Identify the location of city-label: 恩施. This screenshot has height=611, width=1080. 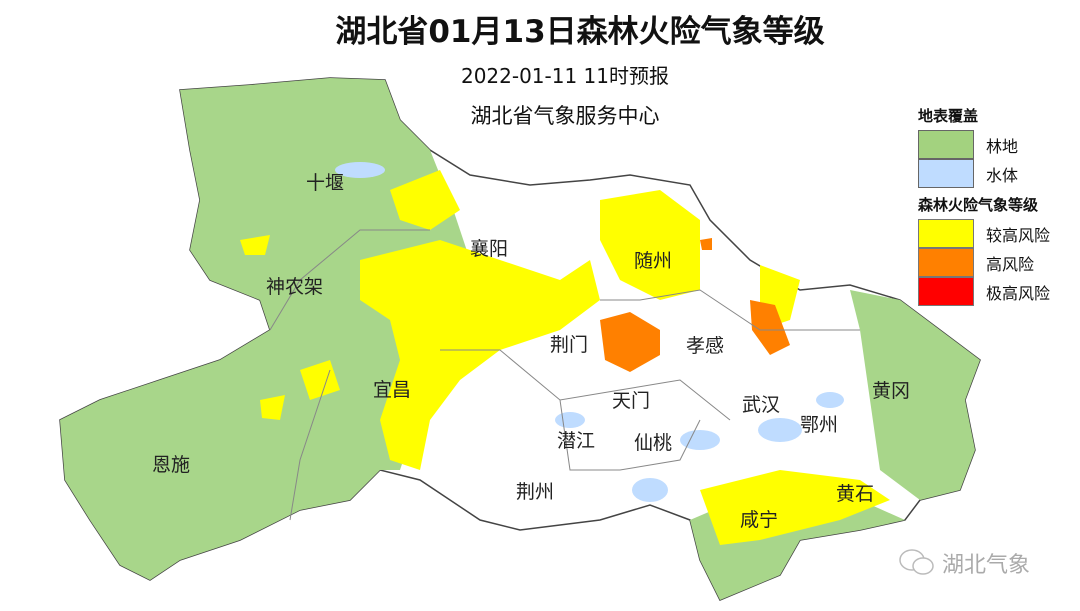
(171, 465).